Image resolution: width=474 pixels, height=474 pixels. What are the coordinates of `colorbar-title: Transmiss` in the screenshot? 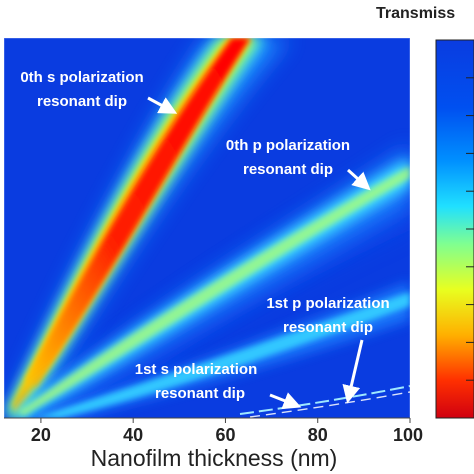 It's located at (415, 13).